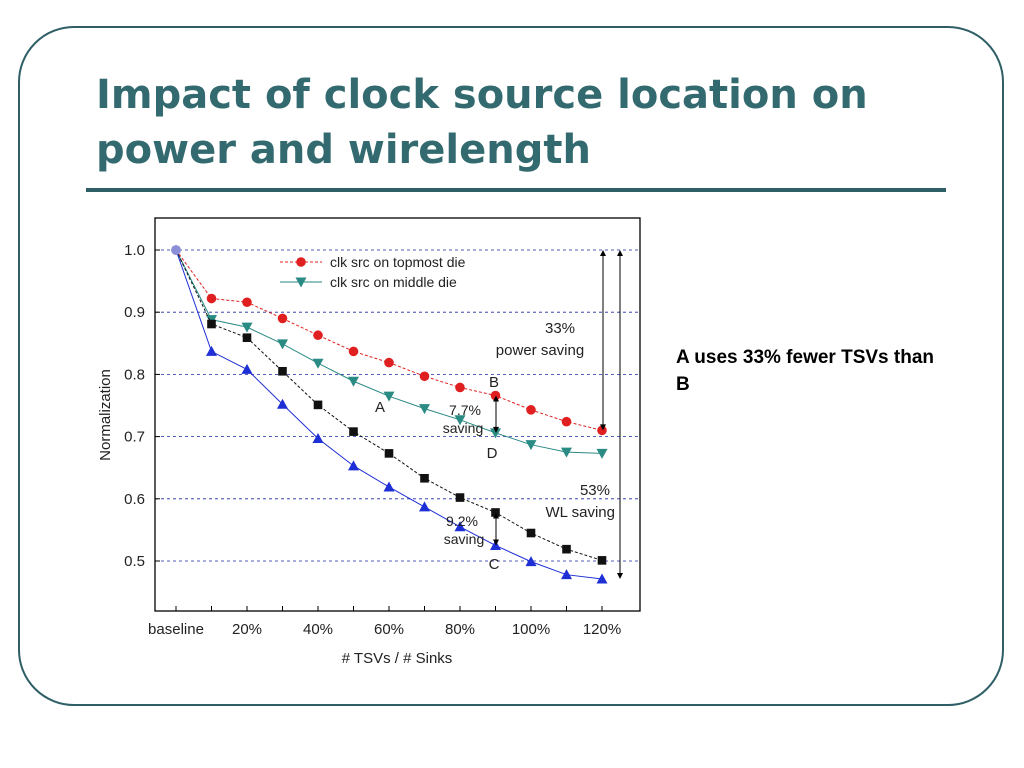 The width and height of the screenshot is (1024, 768). What do you see at coordinates (393, 282) in the screenshot?
I see `legend-label: clk src on middle die` at bounding box center [393, 282].